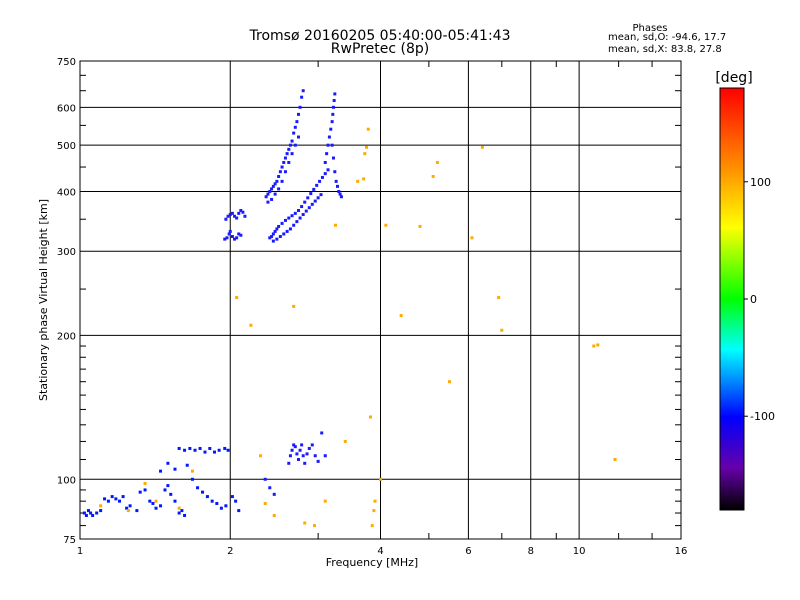 Image resolution: width=800 pixels, height=600 pixels. Describe the element at coordinates (759, 299) in the screenshot. I see `colorbar-ticks: 100 0 -100` at that location.